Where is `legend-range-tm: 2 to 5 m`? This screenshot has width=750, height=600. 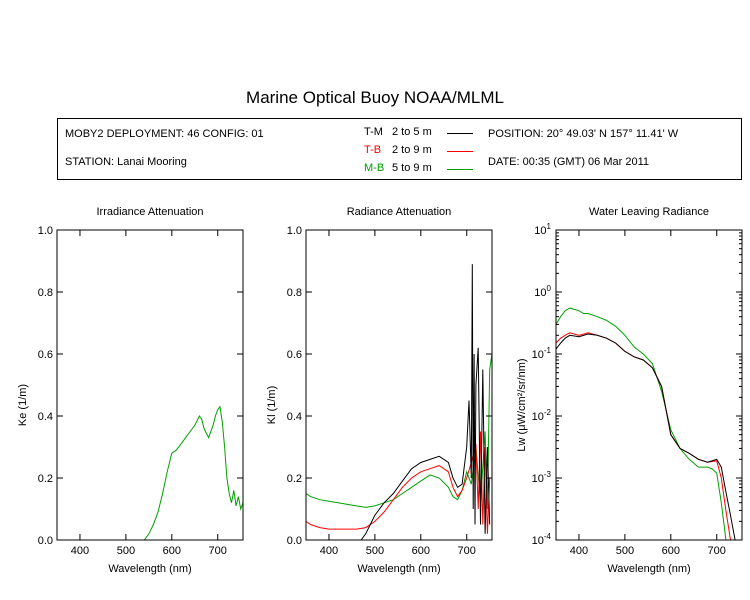 legend-range-tm: 2 to 5 m is located at coordinates (412, 132).